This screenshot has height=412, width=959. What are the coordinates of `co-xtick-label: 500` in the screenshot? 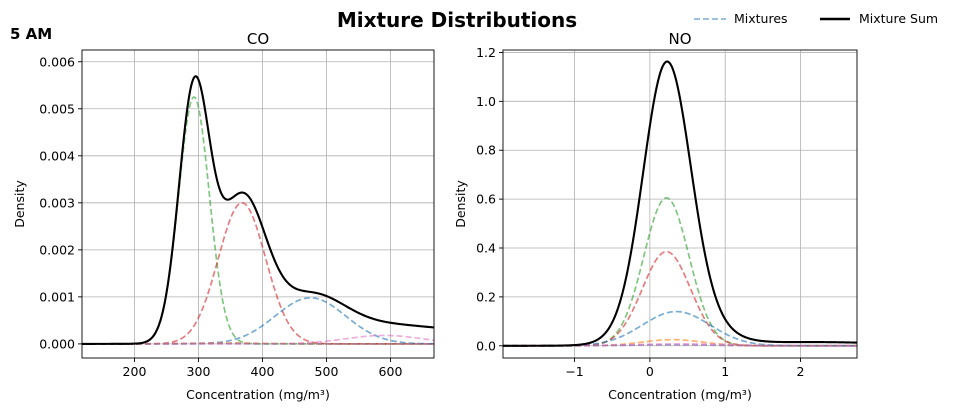 It's located at (327, 371).